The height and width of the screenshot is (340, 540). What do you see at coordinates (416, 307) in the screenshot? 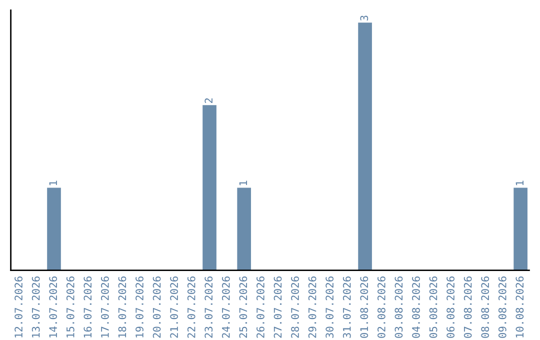
I see `x-tick-label: 04.08.2026` at bounding box center [416, 307].